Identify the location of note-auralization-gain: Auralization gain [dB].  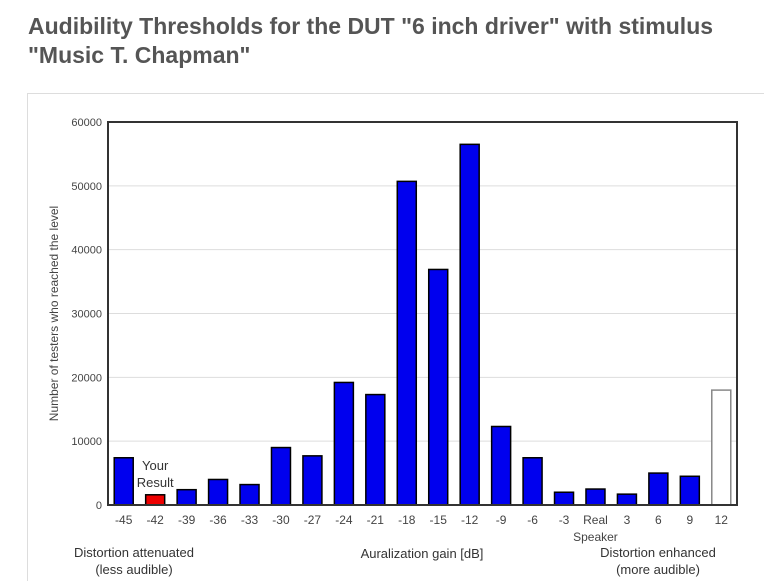
(422, 553).